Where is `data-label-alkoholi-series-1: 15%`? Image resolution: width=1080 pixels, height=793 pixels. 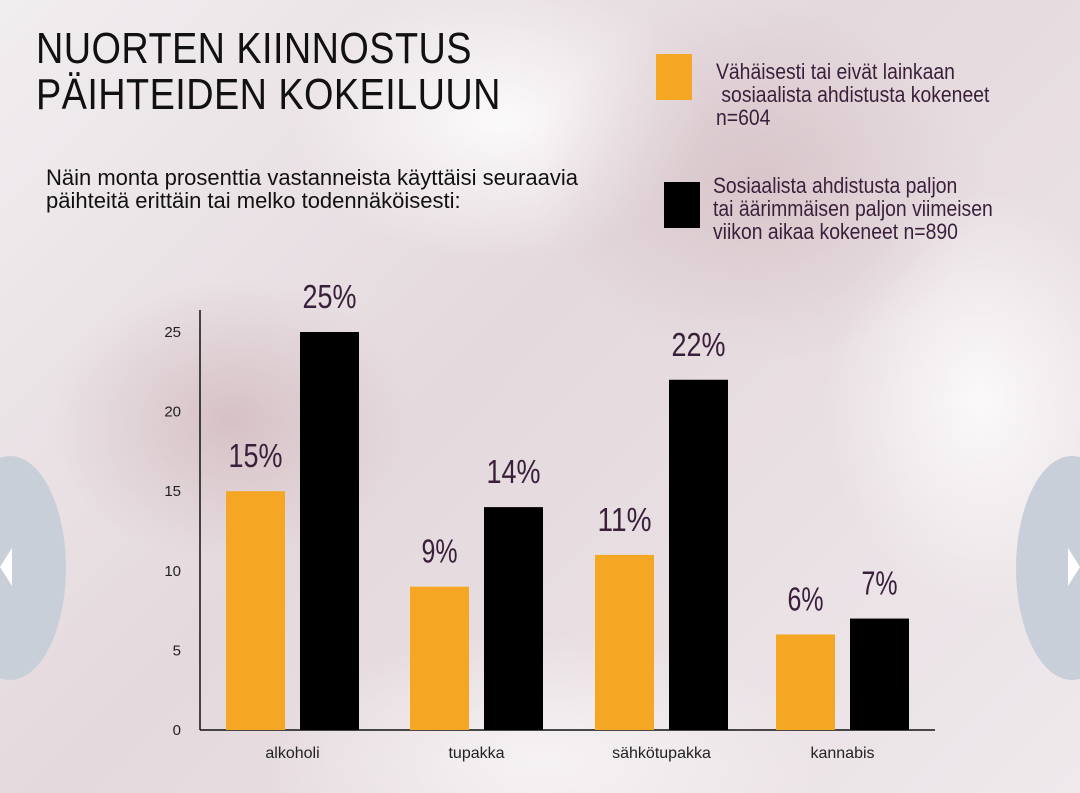 data-label-alkoholi-series-1: 15% is located at coordinates (256, 455).